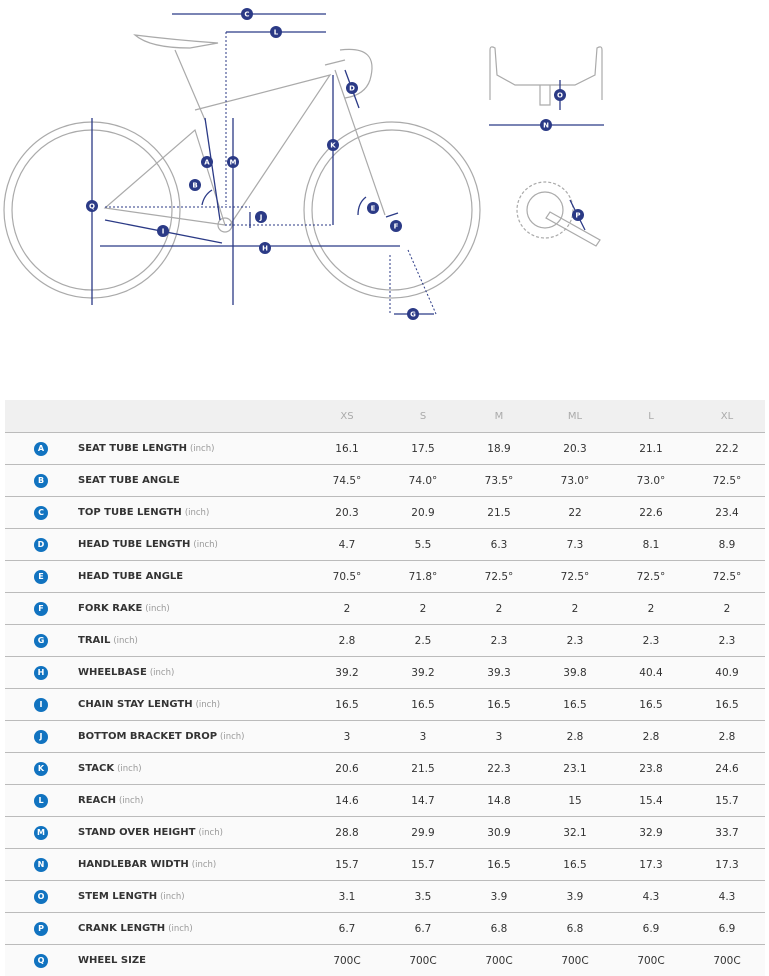  Describe the element at coordinates (577, 216) in the screenshot. I see `marker-label: P` at that location.